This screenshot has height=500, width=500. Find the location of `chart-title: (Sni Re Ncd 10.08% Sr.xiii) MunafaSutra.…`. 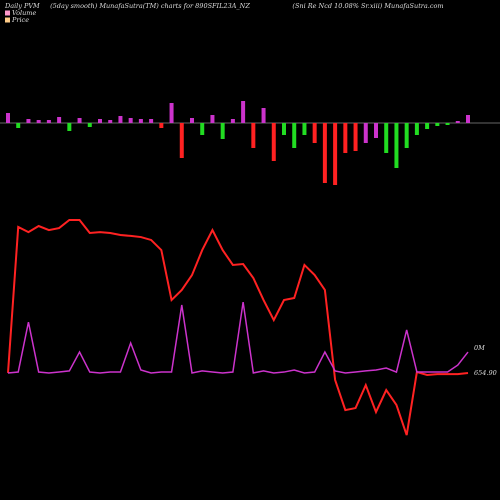

chart-title: (Sni Re Ncd 10.08% Sr.xiii) MunafaSutra.… is located at coordinates (367, 6).